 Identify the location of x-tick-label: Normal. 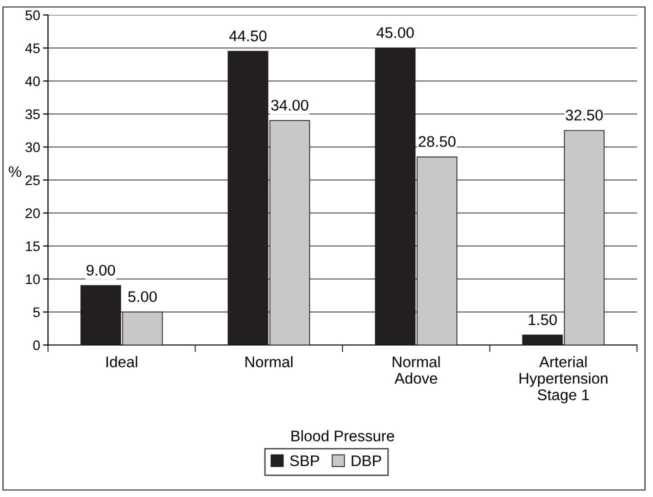
(269, 362).